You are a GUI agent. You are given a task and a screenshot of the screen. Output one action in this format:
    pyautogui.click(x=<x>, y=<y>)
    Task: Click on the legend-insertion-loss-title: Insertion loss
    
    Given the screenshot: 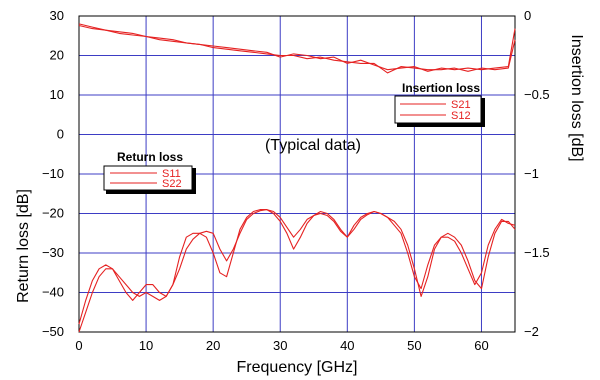 What is the action you would take?
    pyautogui.click(x=441, y=88)
    